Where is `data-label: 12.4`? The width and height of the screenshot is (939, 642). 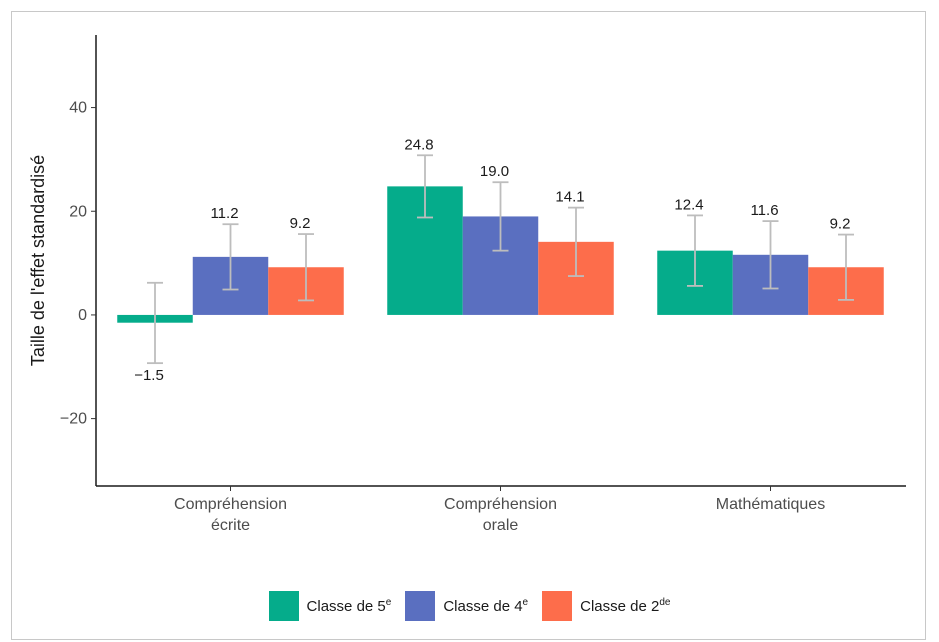
data-label: 12.4 is located at coordinates (688, 204).